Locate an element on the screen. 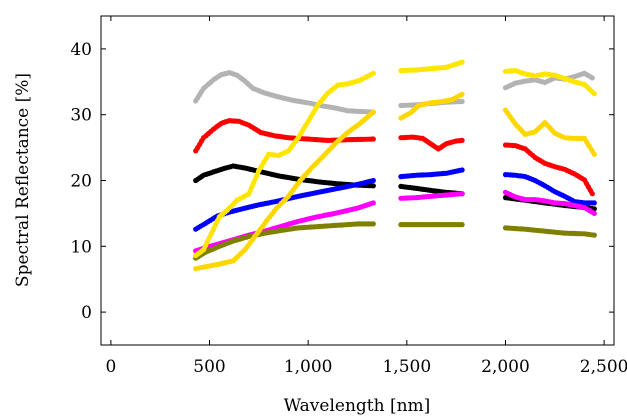 The height and width of the screenshot is (418, 627). y-tick-label: 20 is located at coordinates (81, 182).